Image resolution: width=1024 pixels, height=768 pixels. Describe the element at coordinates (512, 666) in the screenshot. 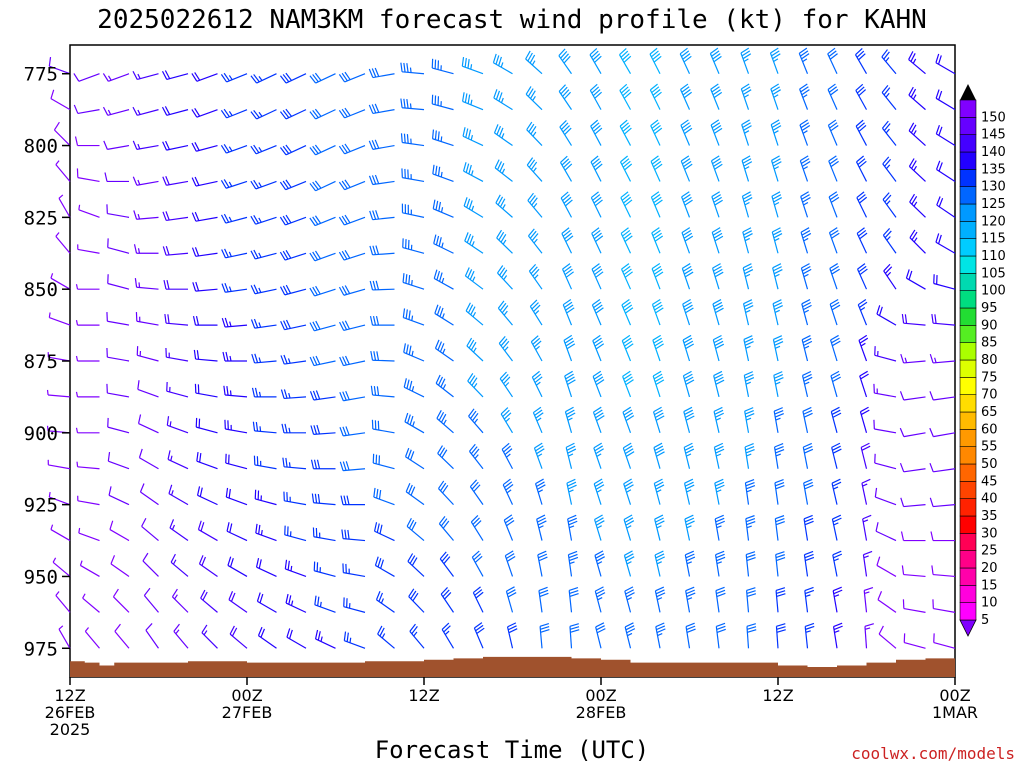

I see `terrain-fill` at that location.